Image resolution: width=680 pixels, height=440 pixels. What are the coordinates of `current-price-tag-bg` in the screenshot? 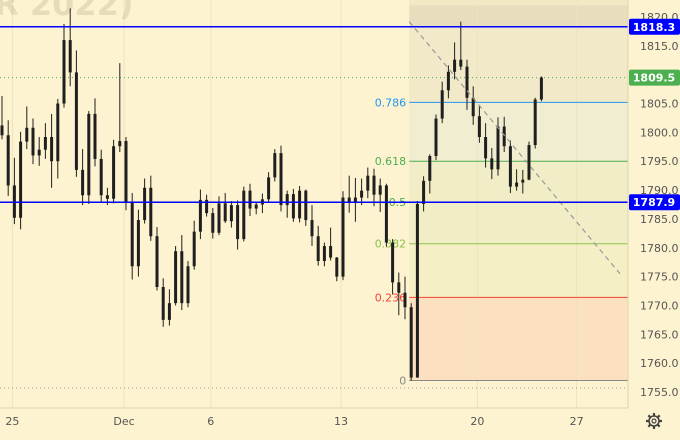 It's located at (654, 77).